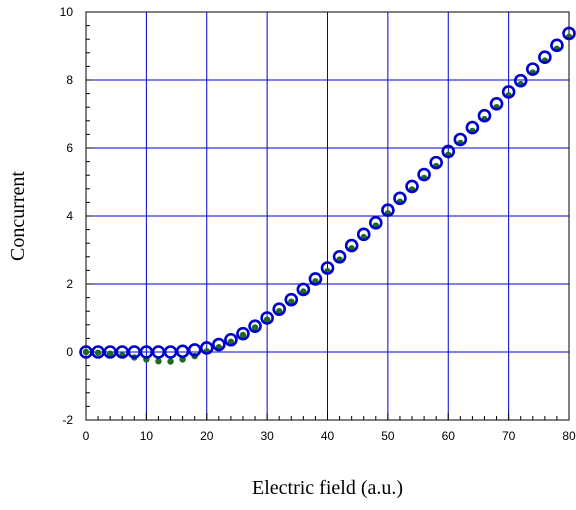  I want to click on y-tick-label: -2, so click(67, 420).